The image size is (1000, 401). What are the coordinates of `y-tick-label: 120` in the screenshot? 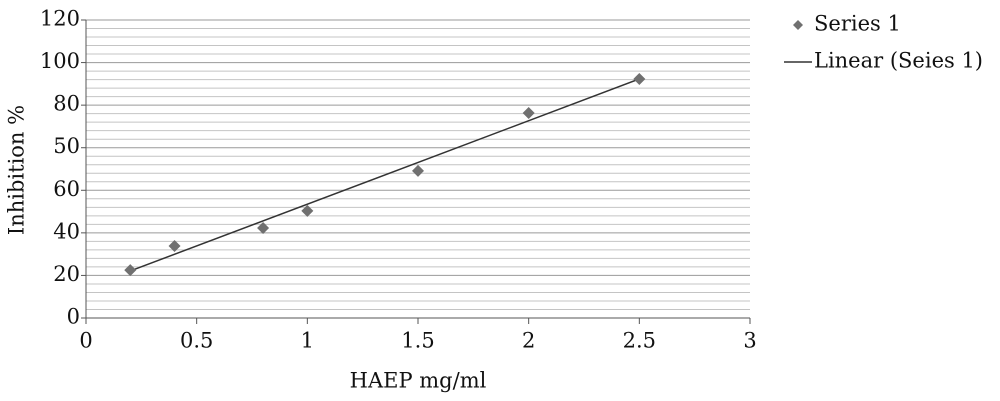 It's located at (60, 19).